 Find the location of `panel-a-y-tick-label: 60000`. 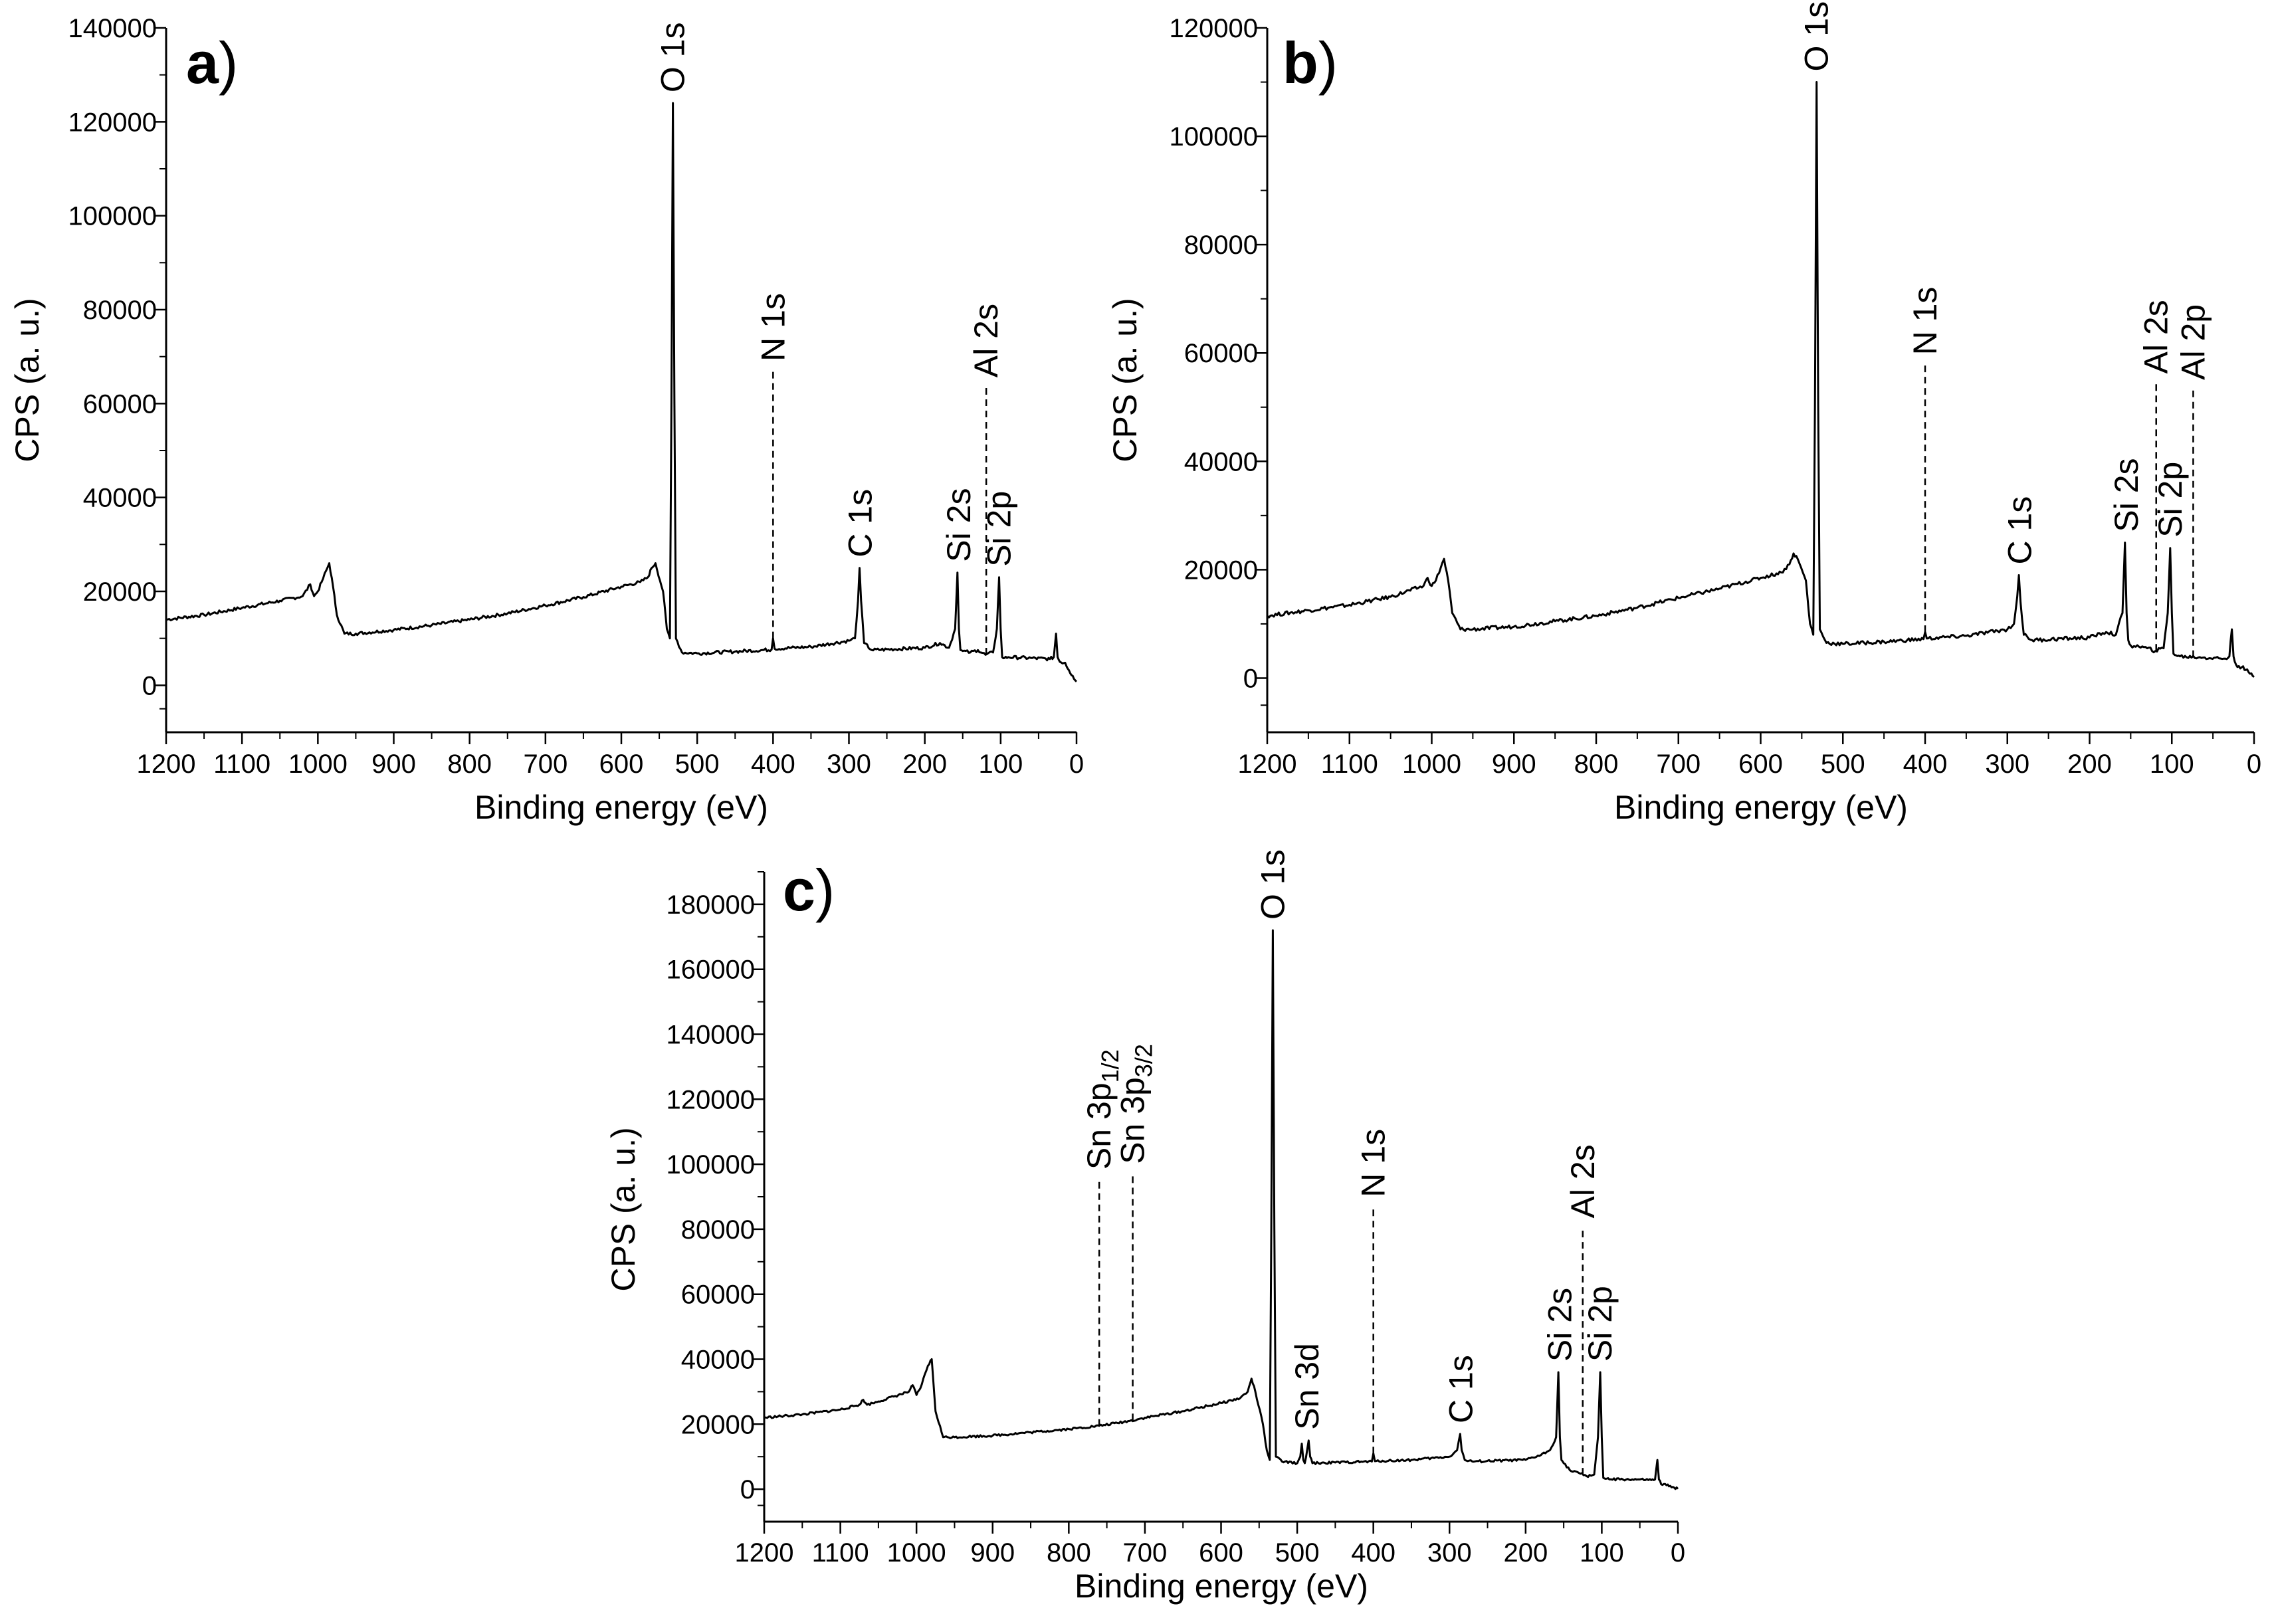

panel-a-y-tick-label: 60000 is located at coordinates (120, 404).